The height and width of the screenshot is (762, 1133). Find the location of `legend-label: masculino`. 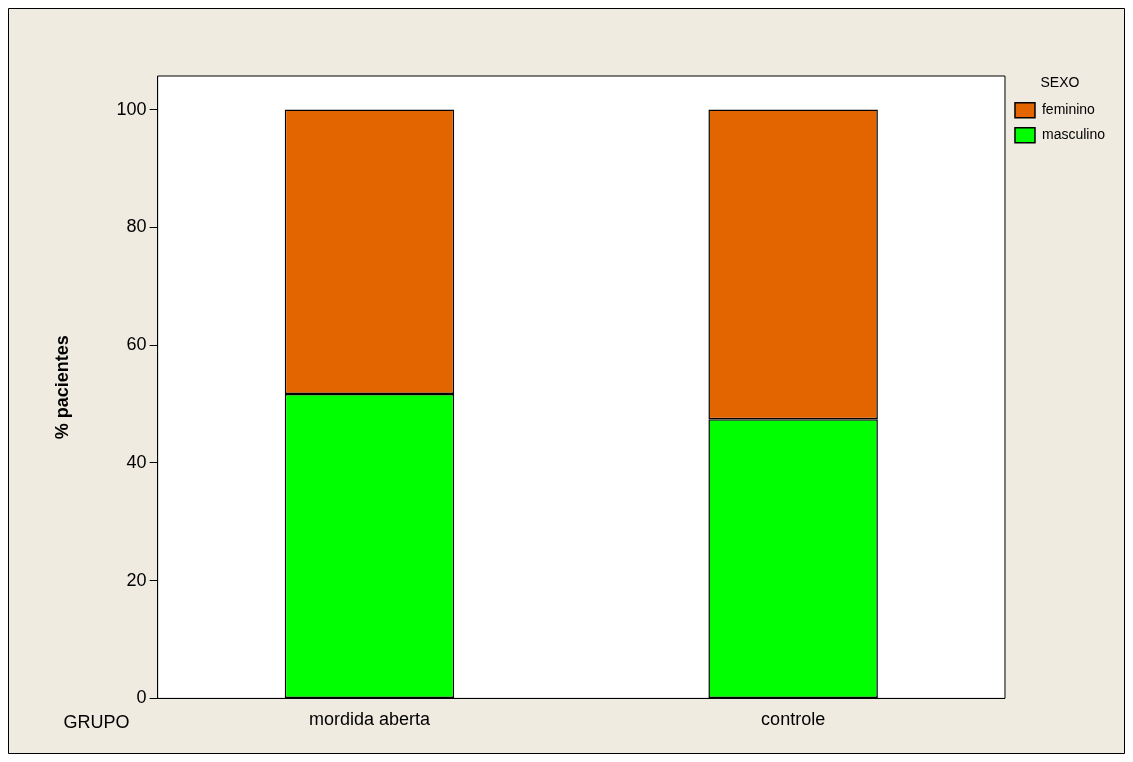

legend-label: masculino is located at coordinates (1073, 134).